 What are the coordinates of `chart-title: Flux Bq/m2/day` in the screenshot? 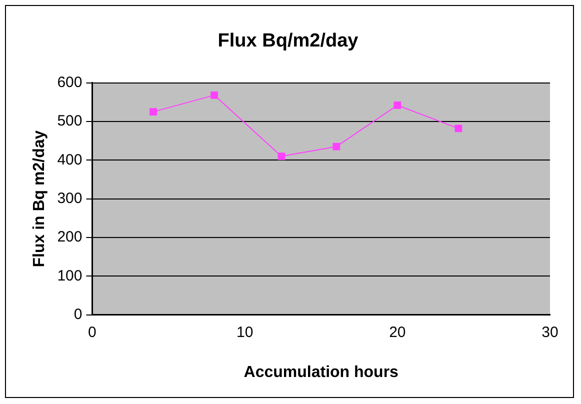 It's located at (288, 41).